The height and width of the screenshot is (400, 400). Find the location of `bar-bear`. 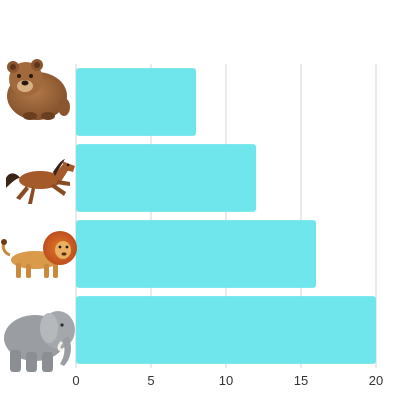

bar-bear is located at coordinates (136, 102).